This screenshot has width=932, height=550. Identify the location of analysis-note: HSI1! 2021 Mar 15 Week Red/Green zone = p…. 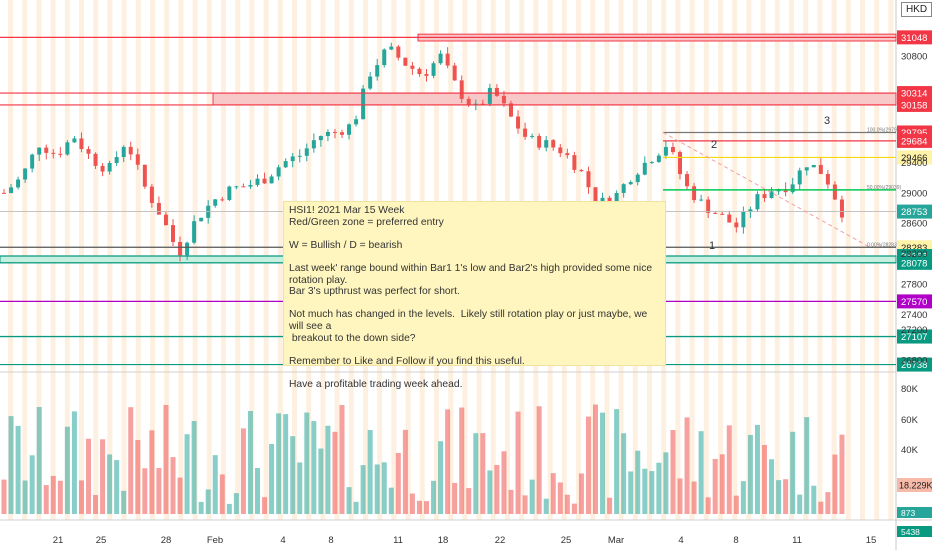
(474, 295).